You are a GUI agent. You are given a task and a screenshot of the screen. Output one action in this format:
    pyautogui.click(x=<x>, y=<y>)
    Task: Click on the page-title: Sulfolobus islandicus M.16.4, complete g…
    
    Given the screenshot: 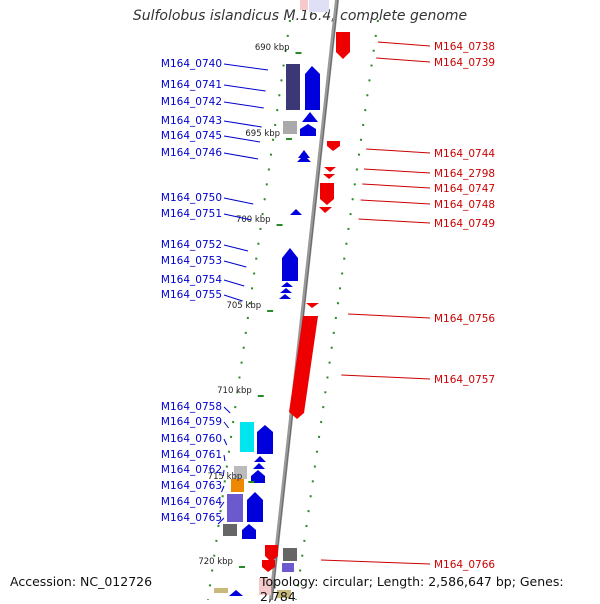 What is the action you would take?
    pyautogui.click(x=300, y=16)
    